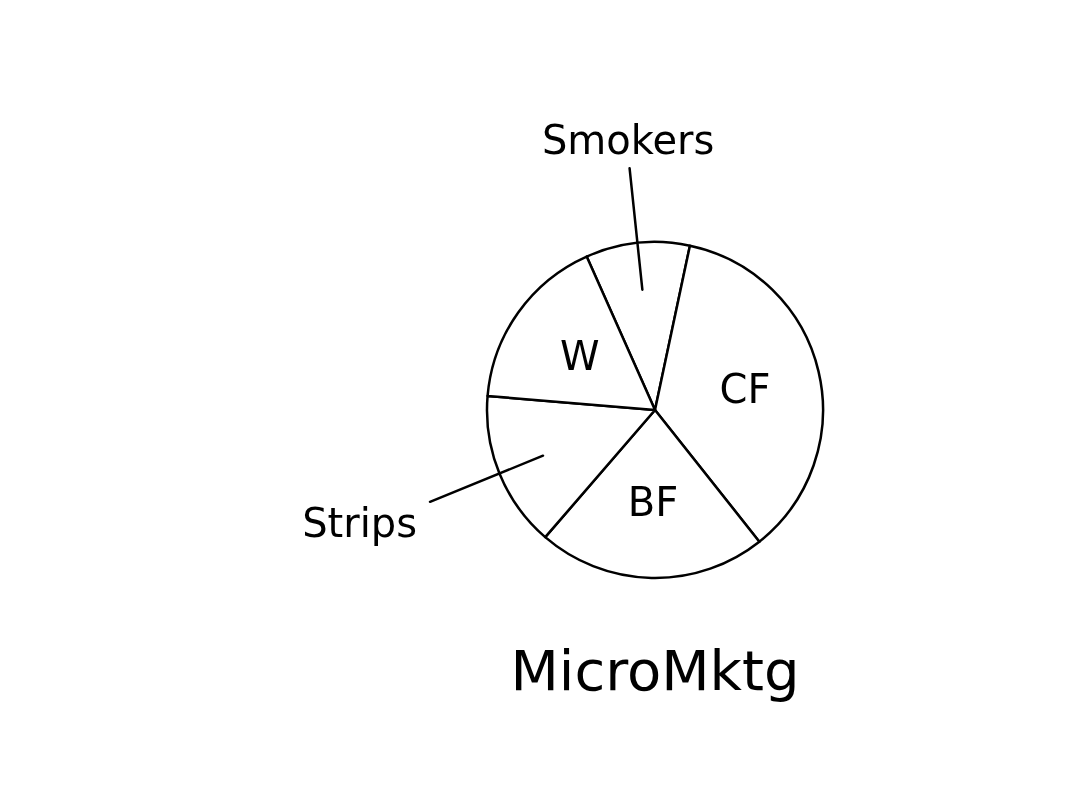 This screenshot has width=1082, height=806. Describe the element at coordinates (745, 388) in the screenshot. I see `slice-label: CF` at that location.